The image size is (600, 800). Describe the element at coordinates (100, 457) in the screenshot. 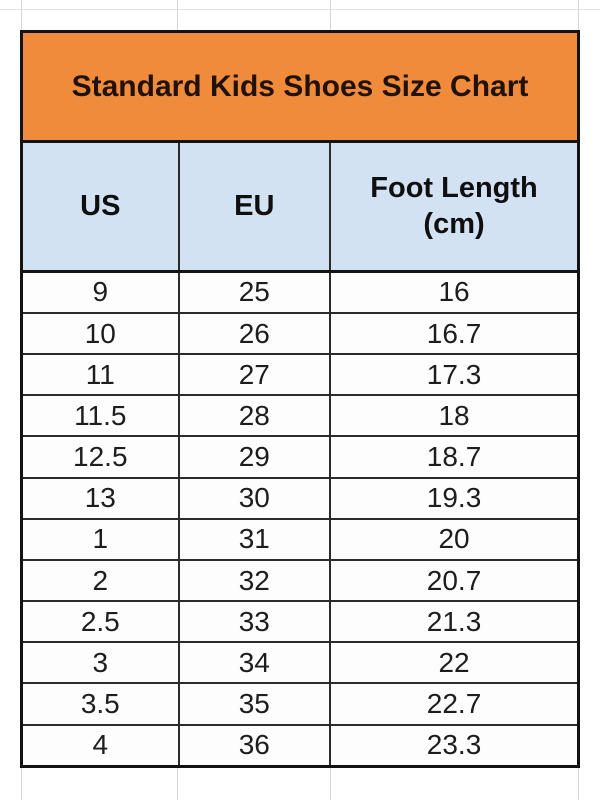

I see `cell-us: 12.5` at that location.